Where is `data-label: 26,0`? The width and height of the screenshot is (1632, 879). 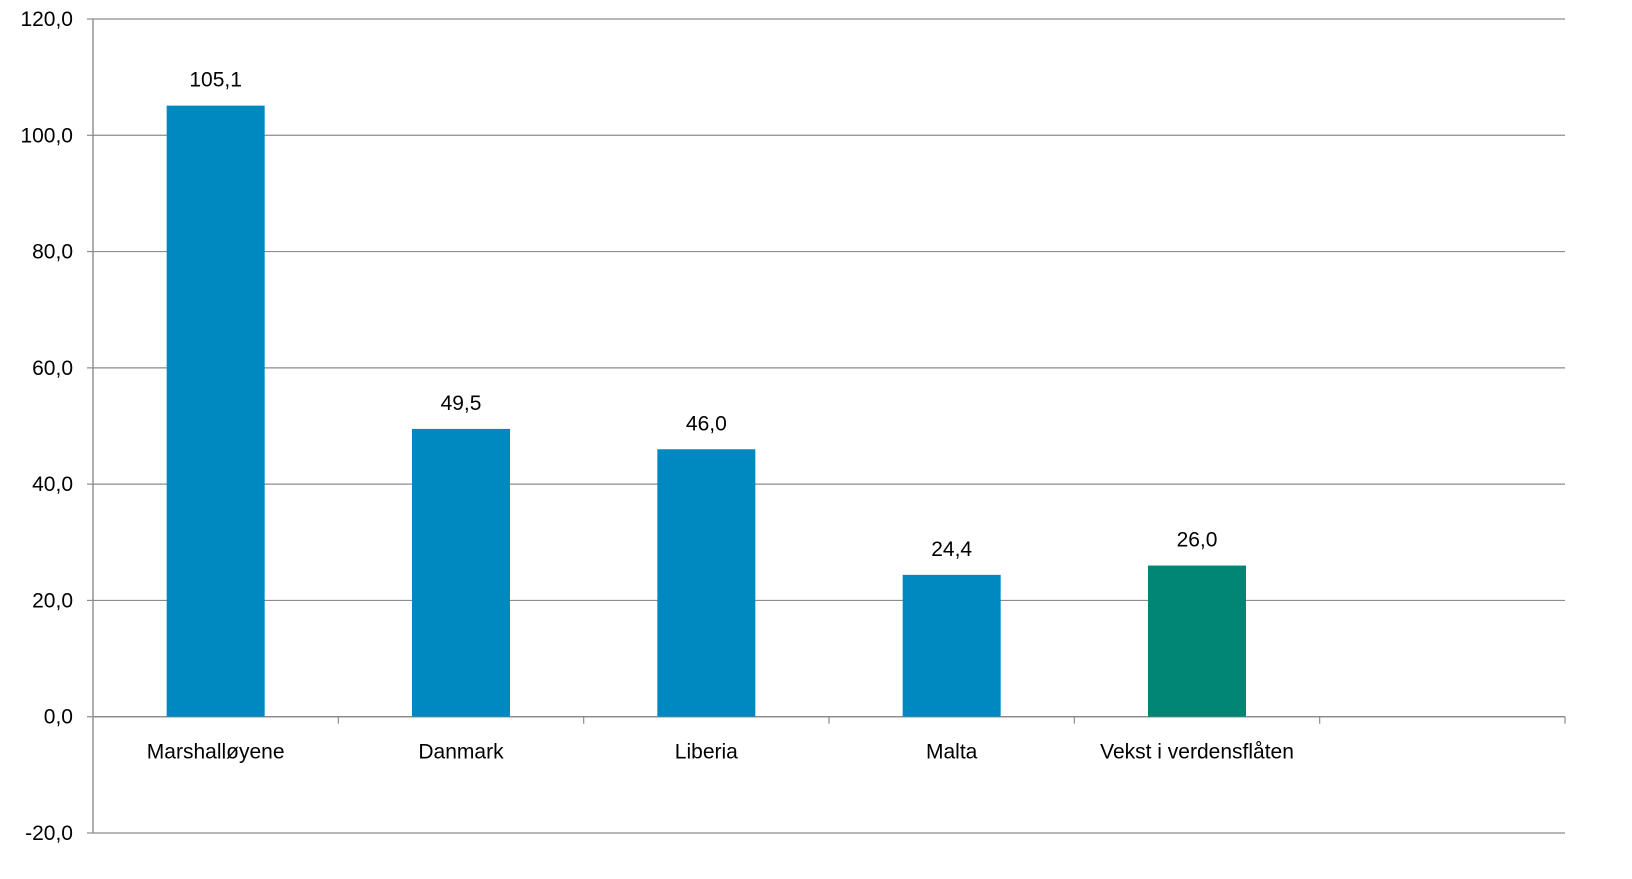
data-label: 26,0 is located at coordinates (1197, 540).